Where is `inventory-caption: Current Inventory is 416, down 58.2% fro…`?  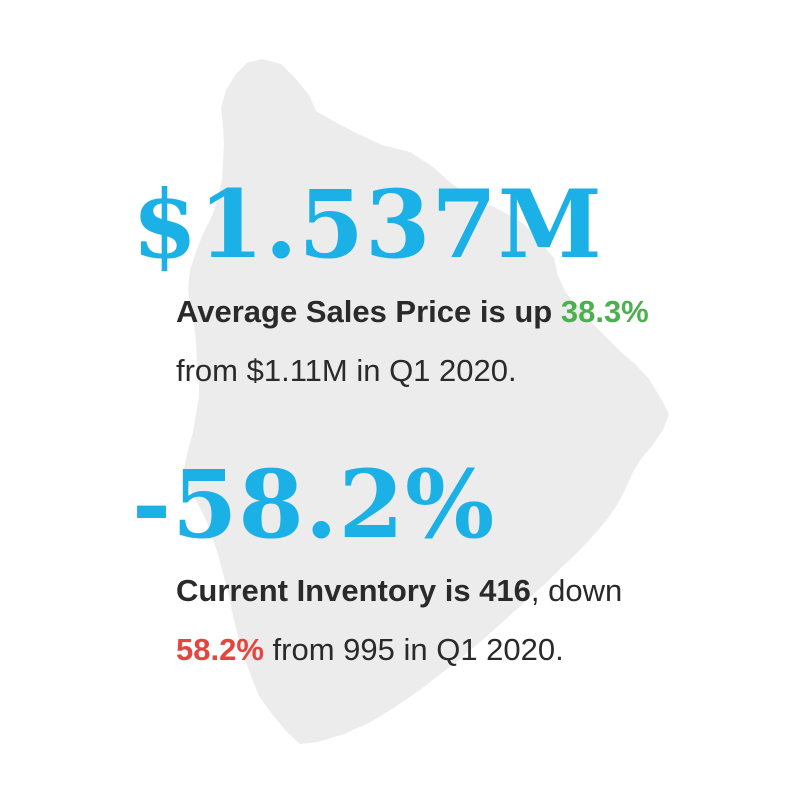
inventory-caption: Current Inventory is 416, down 58.2% fro… is located at coordinates (476, 620).